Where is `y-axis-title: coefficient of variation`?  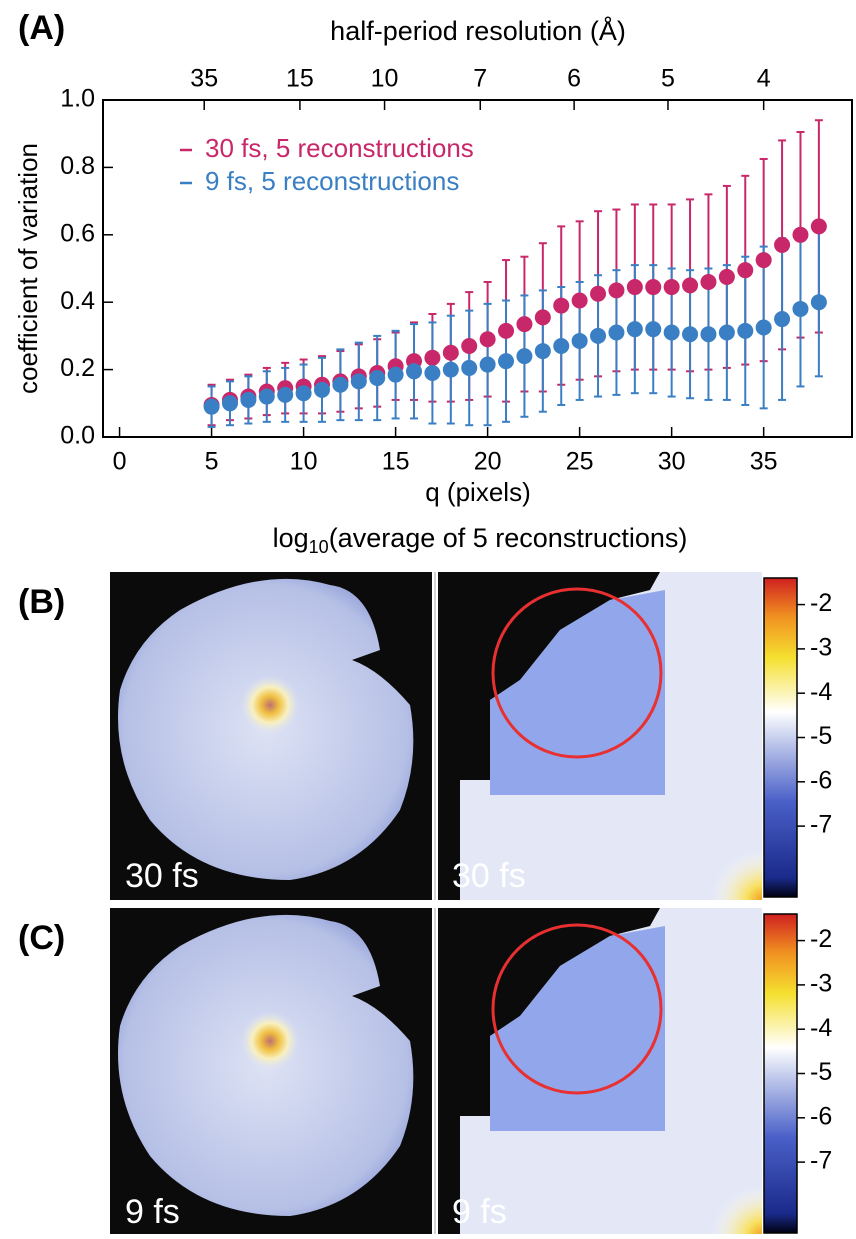
y-axis-title: coefficient of variation is located at coordinates (28, 268).